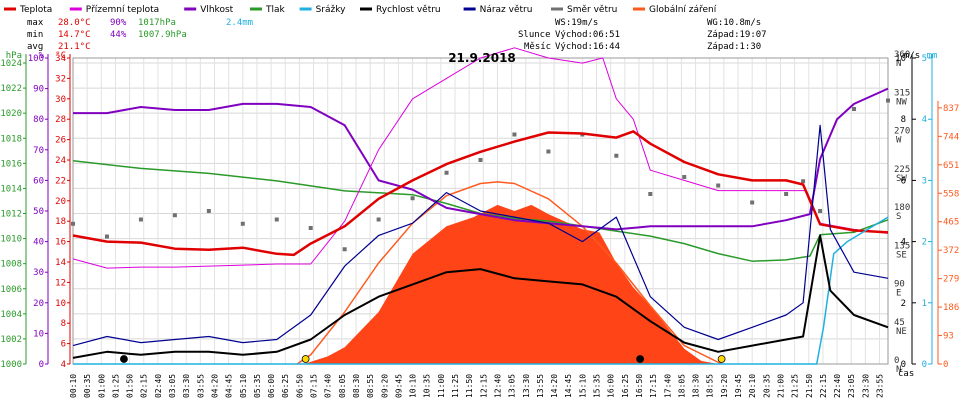  What do you see at coordinates (734, 47) in the screenshot?
I see `moon-set: Západ:1:30` at bounding box center [734, 47].